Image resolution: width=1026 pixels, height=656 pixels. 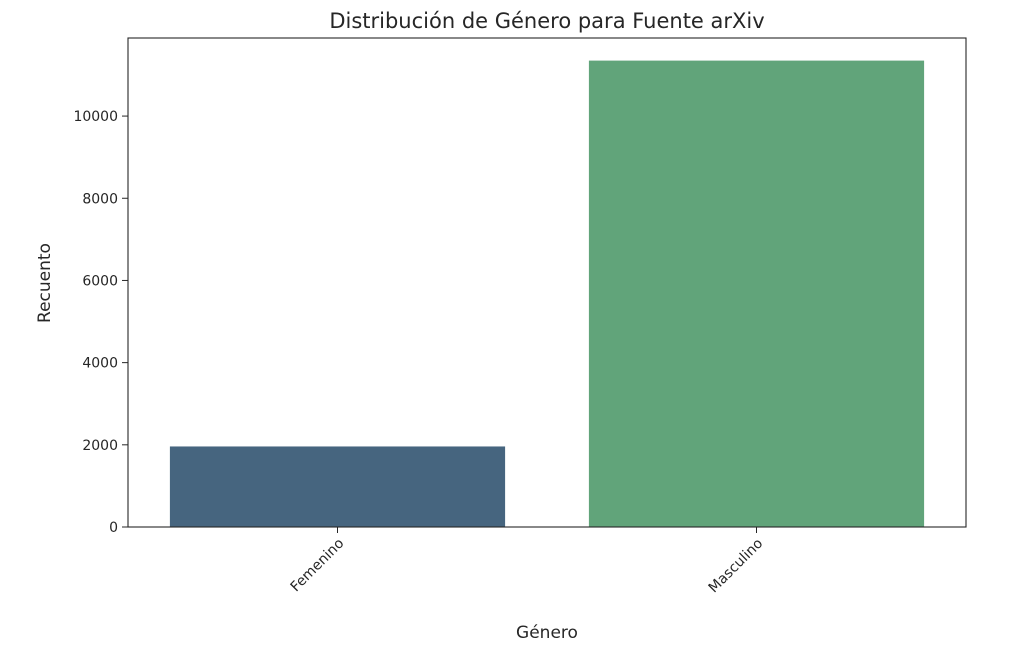 I want to click on y-tick-label: 6000, so click(x=100, y=281).